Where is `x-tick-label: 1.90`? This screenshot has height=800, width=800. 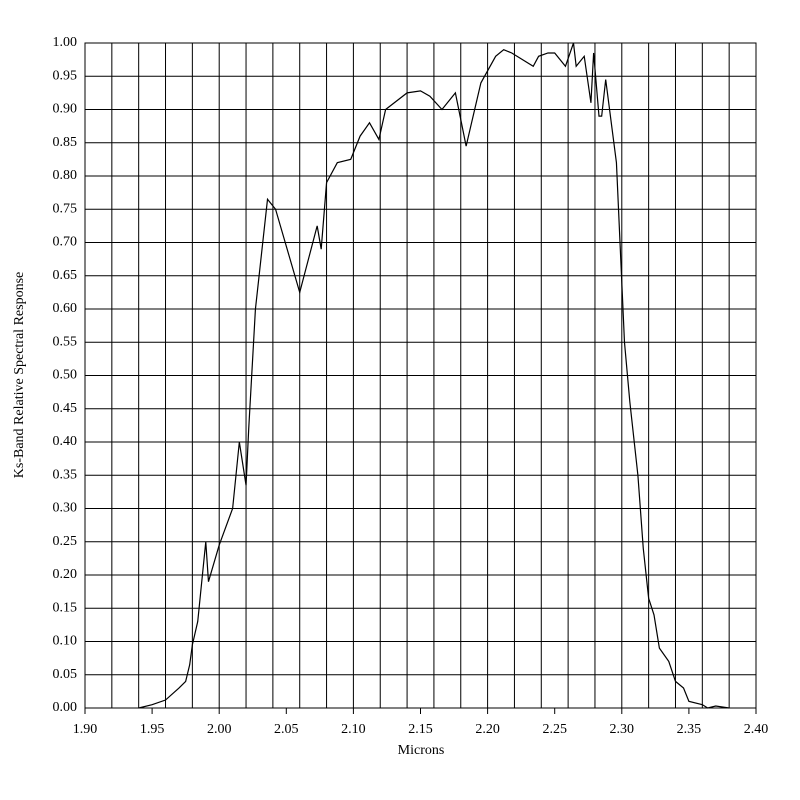 x-tick-label: 1.90 is located at coordinates (85, 729).